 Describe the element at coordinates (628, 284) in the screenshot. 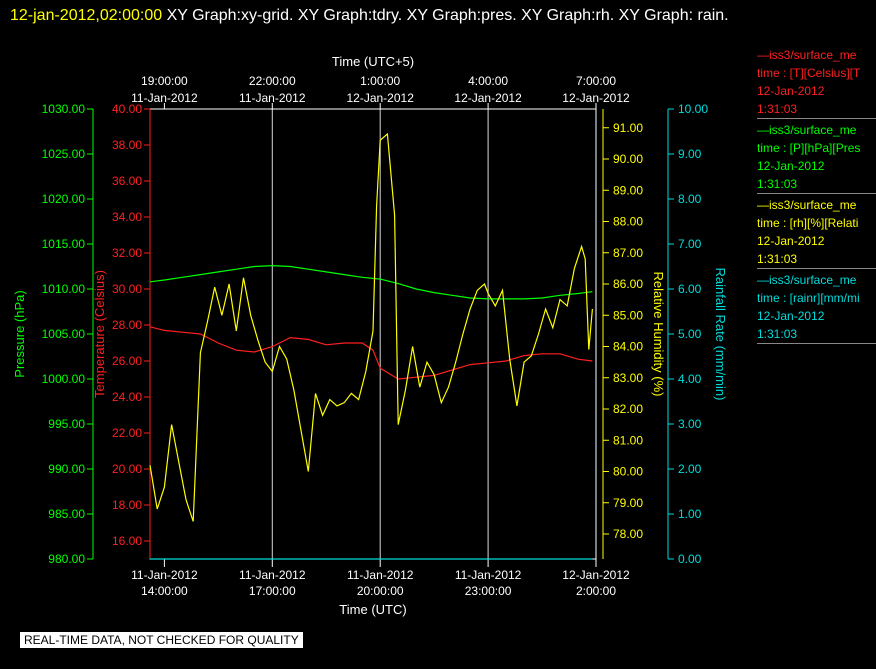

I see `humidity-tick-label: 86.00` at that location.